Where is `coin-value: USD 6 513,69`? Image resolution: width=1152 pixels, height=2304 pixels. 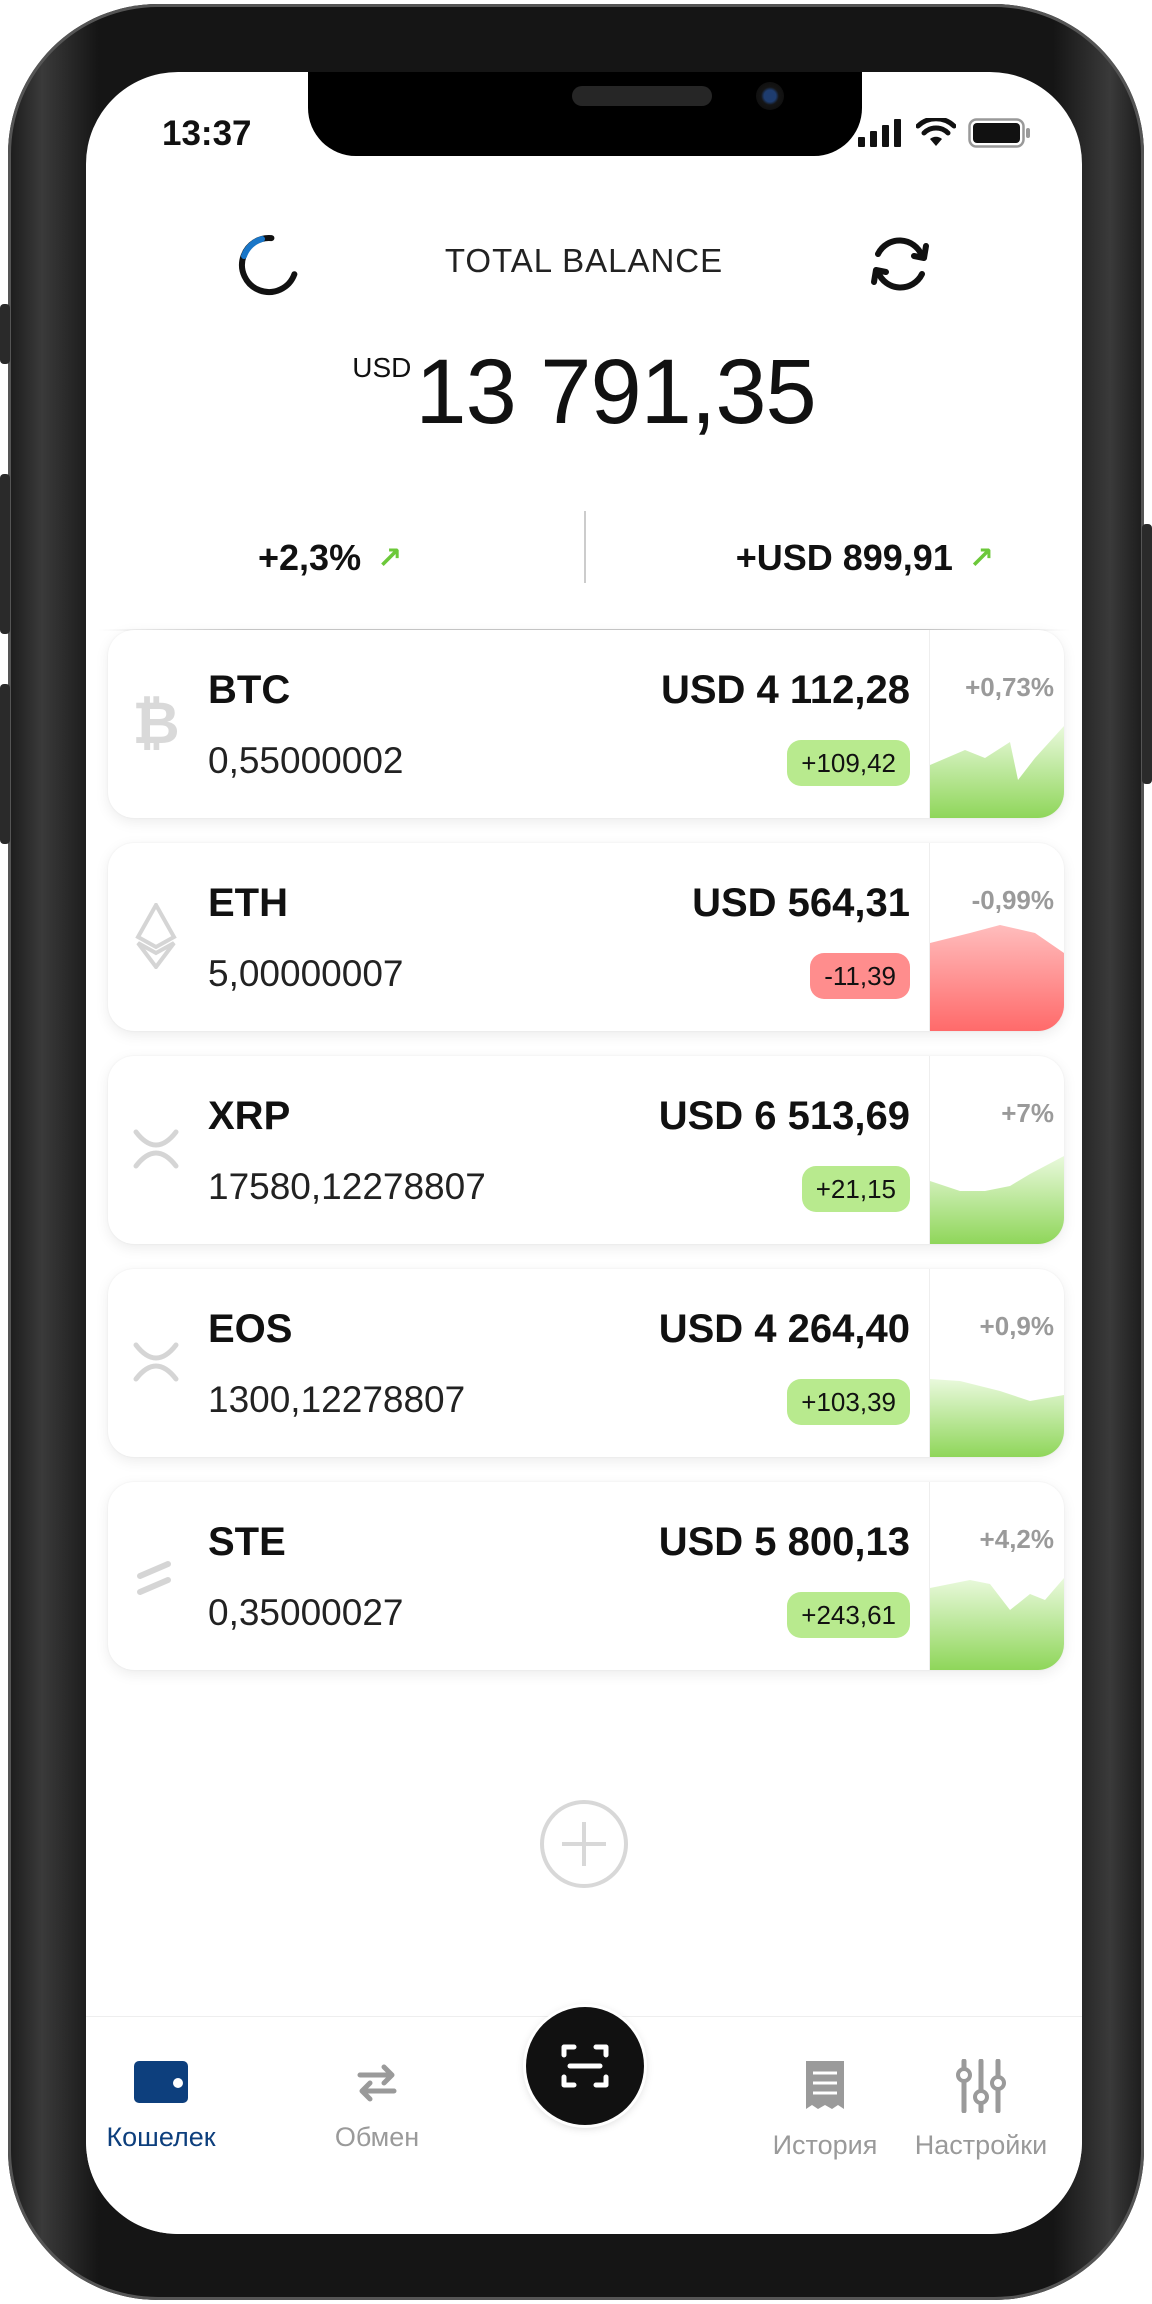 coin-value: USD 6 513,69 is located at coordinates (784, 1116).